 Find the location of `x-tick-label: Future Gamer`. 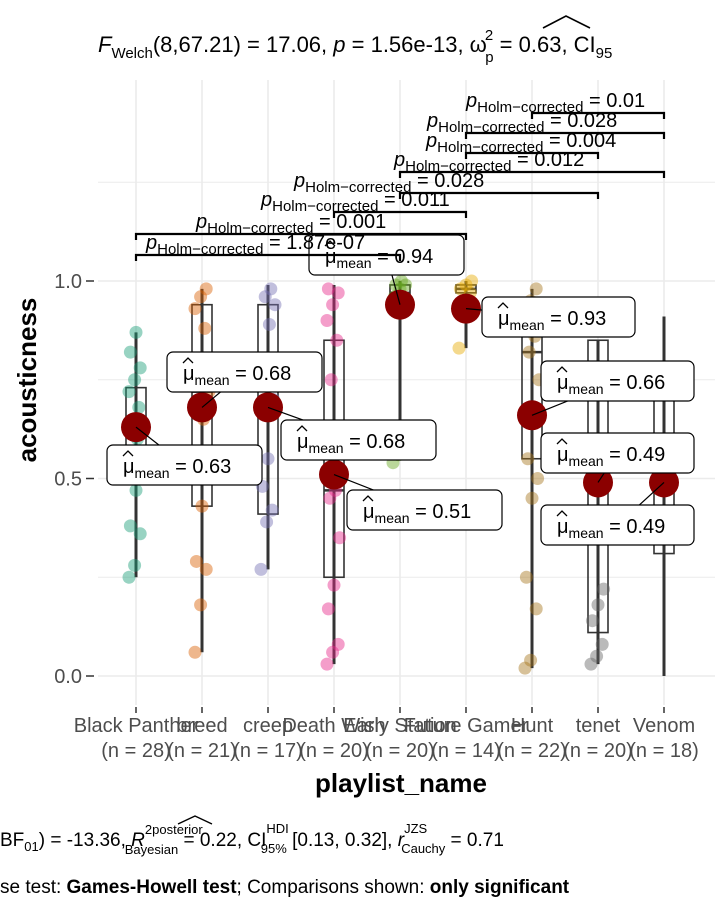

x-tick-label: Future Gamer is located at coordinates (466, 726).